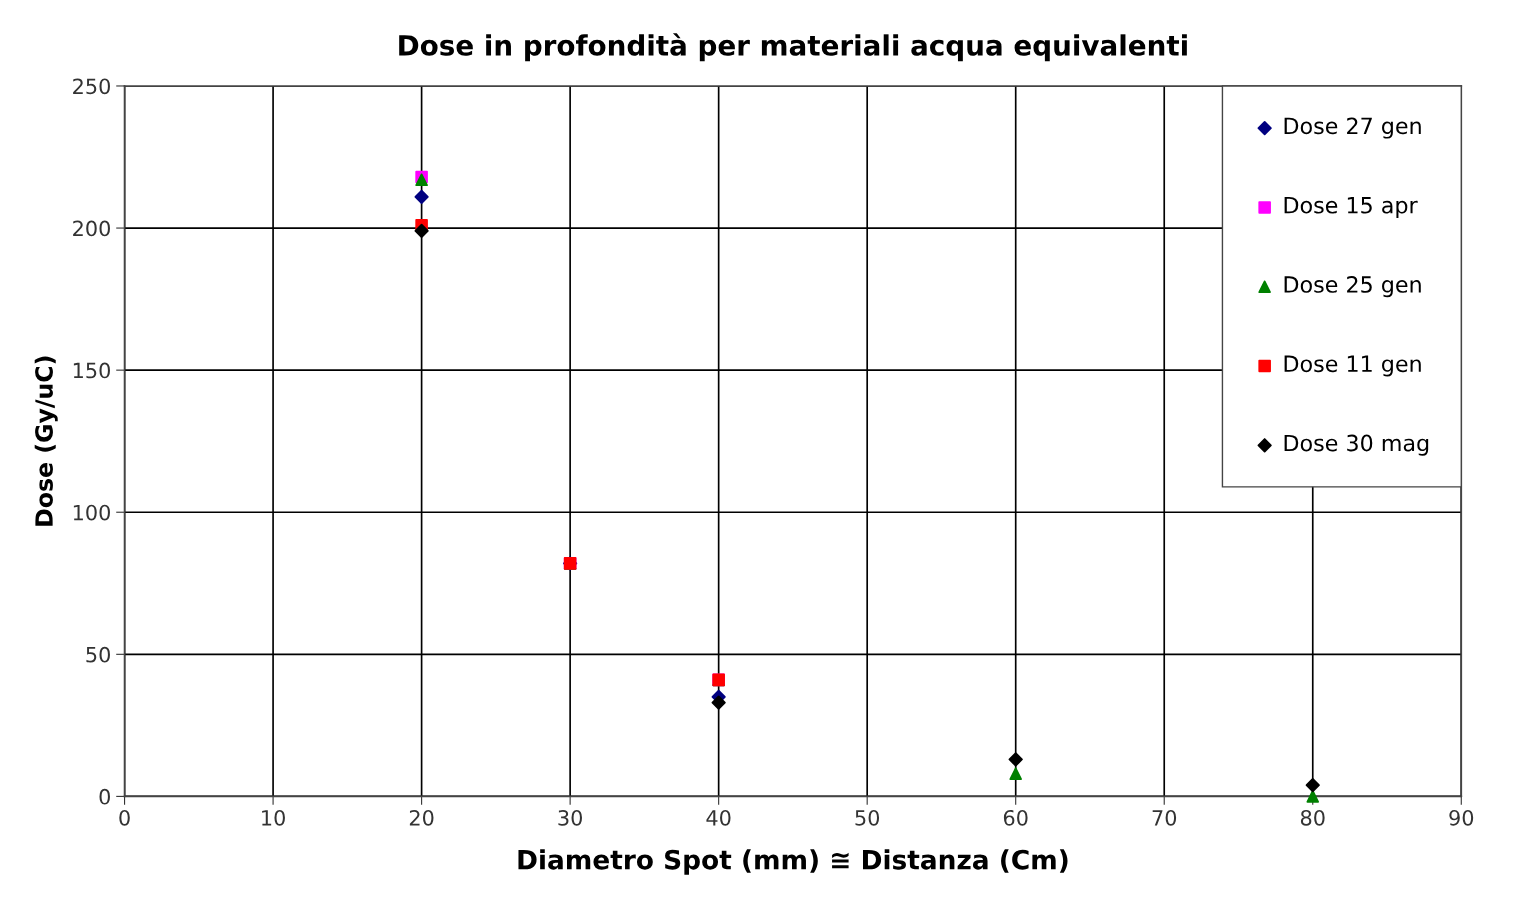 This screenshot has width=1519, height=905. What do you see at coordinates (1352, 128) in the screenshot?
I see `legend-label: Dose 27 gen` at bounding box center [1352, 128].